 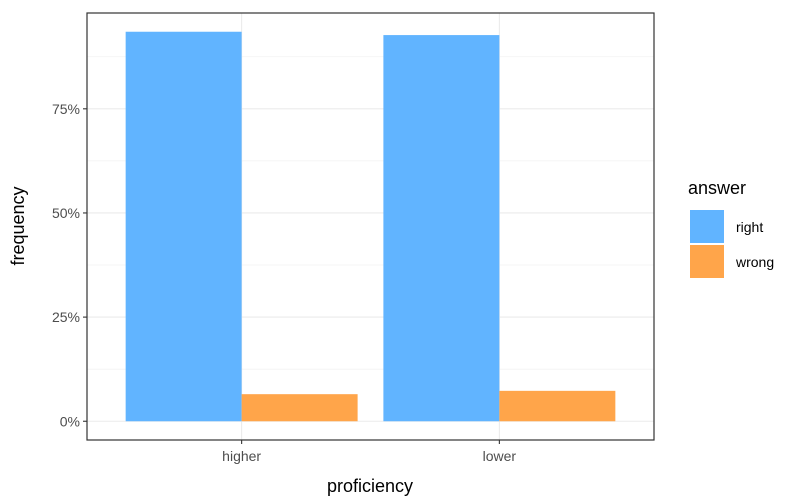 What do you see at coordinates (241, 456) in the screenshot?
I see `x-tick-label: higher` at bounding box center [241, 456].